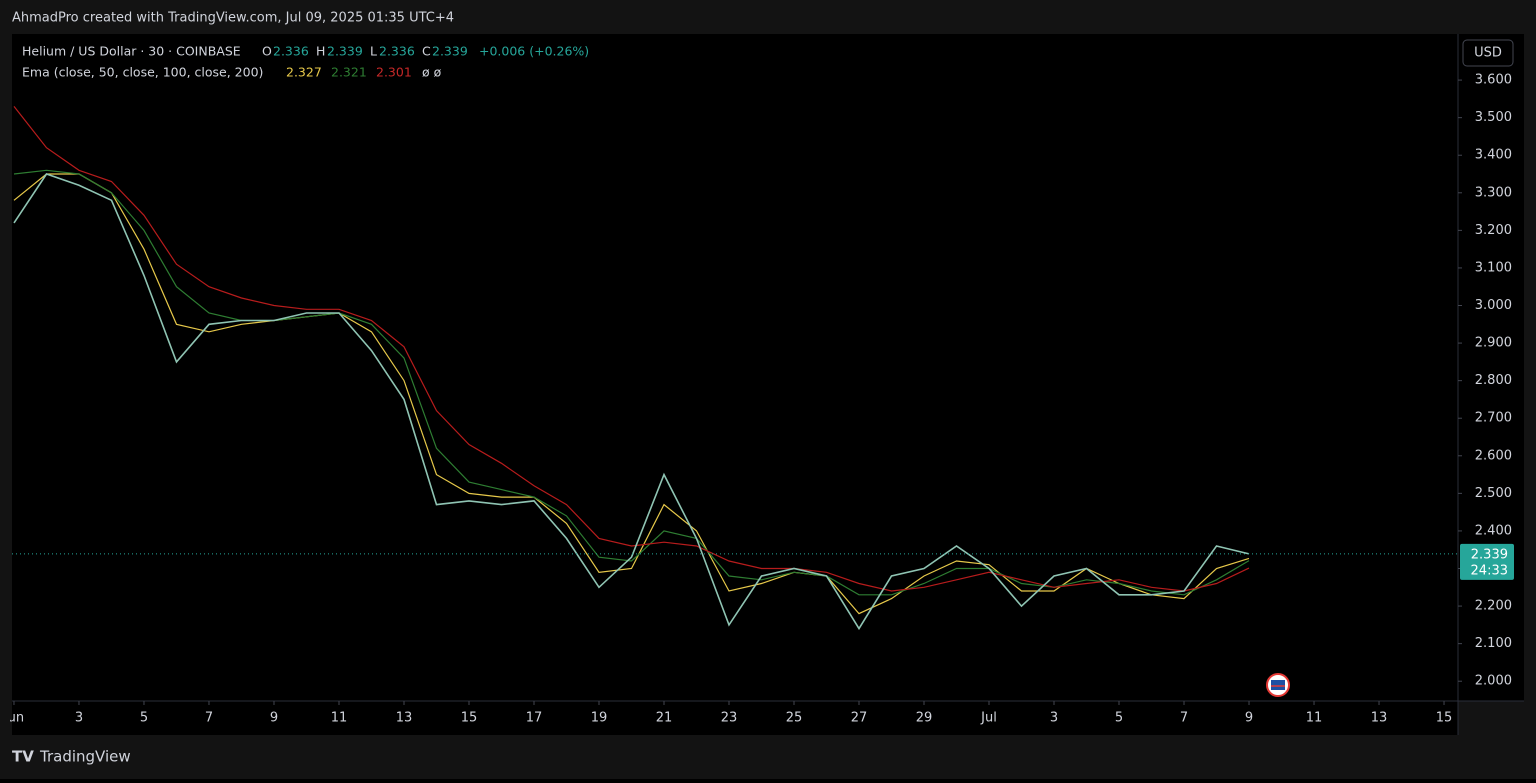 The width and height of the screenshot is (1536, 783). What do you see at coordinates (1493, 305) in the screenshot?
I see `y-tick-label: 3.000` at bounding box center [1493, 305].